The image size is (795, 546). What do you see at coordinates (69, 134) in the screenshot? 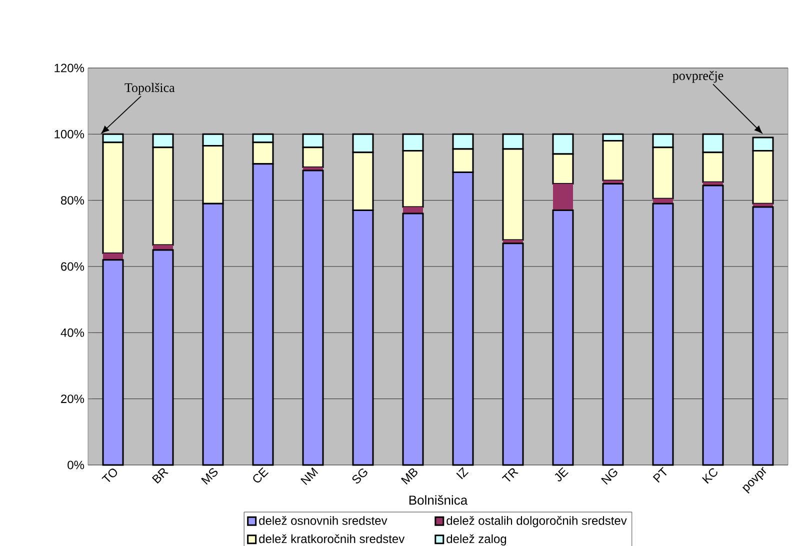
I see `y-tick-label: 100%` at bounding box center [69, 134].